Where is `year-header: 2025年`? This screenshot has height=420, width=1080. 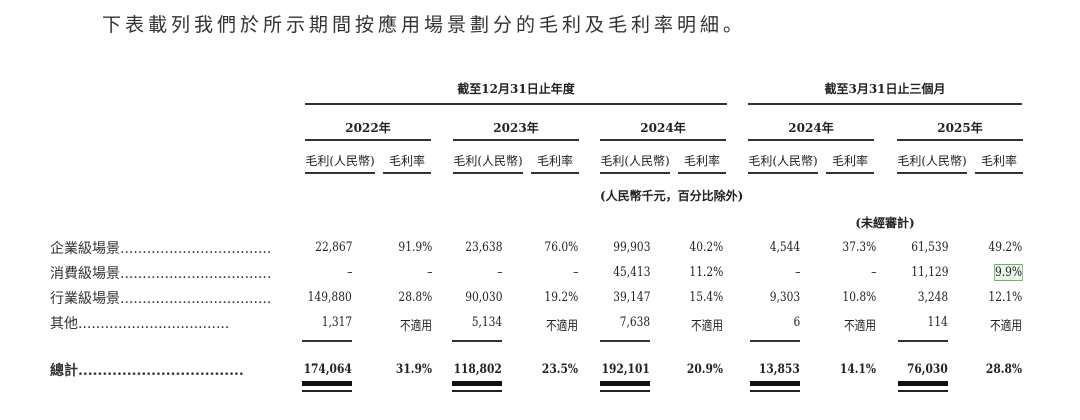
year-header: 2025年 is located at coordinates (960, 128).